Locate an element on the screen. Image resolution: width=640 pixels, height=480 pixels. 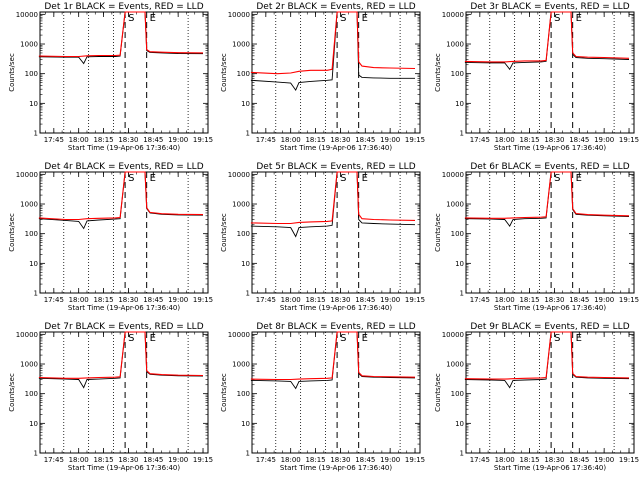
panel-title: Det 1r BLACK = Events, RED = LLD is located at coordinates (123, 7).